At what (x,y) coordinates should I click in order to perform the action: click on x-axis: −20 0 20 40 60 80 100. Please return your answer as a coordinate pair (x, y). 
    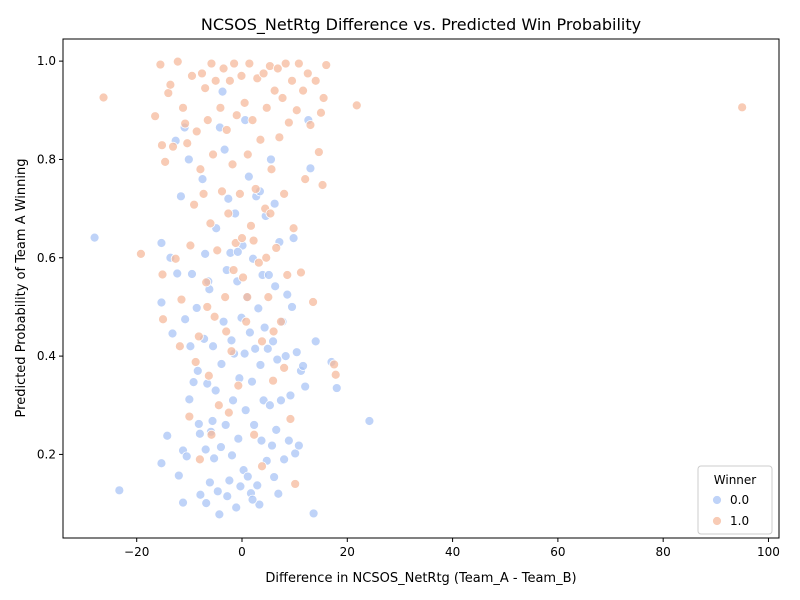
    Looking at the image, I should click on (452, 548).